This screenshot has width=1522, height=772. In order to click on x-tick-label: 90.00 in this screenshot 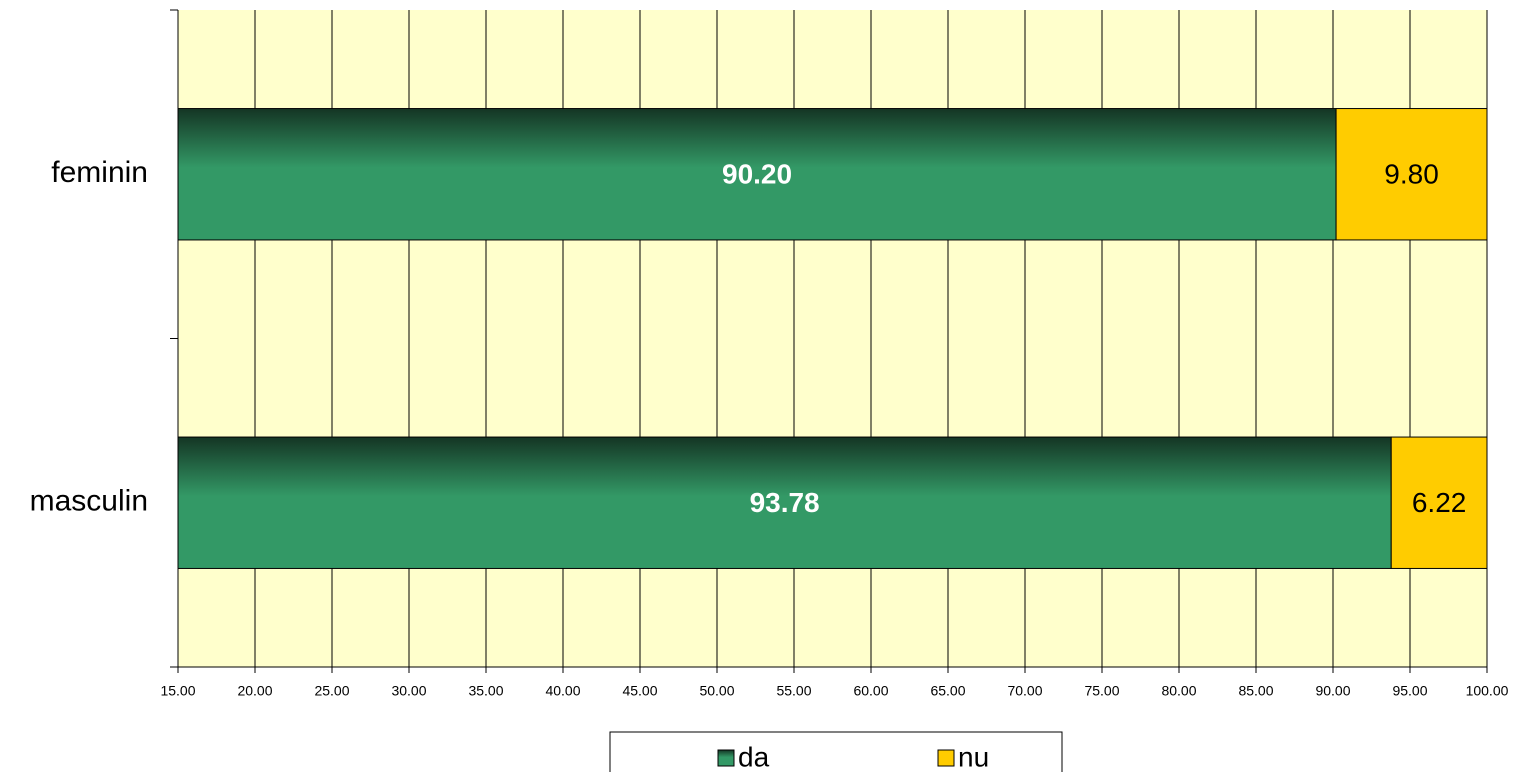, I will do `click(1332, 691)`.